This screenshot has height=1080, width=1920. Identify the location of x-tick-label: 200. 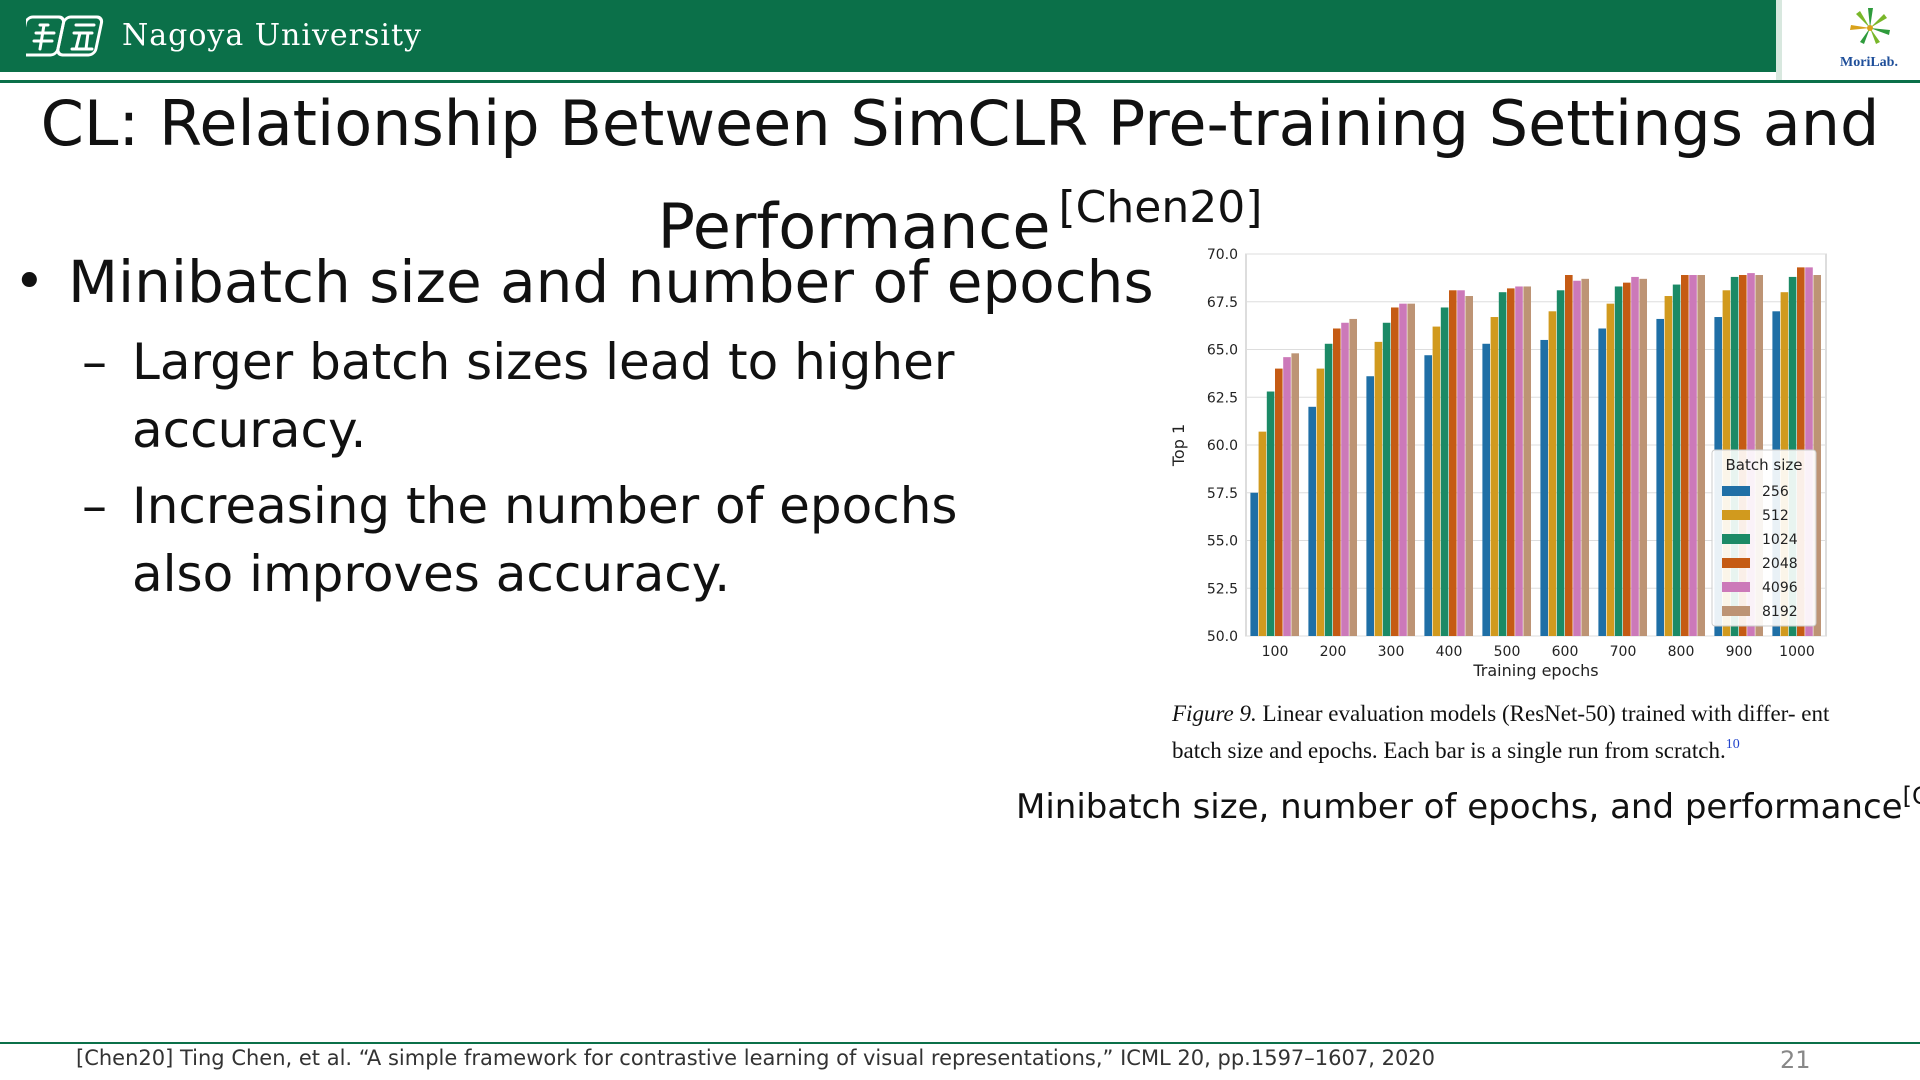
(1333, 652).